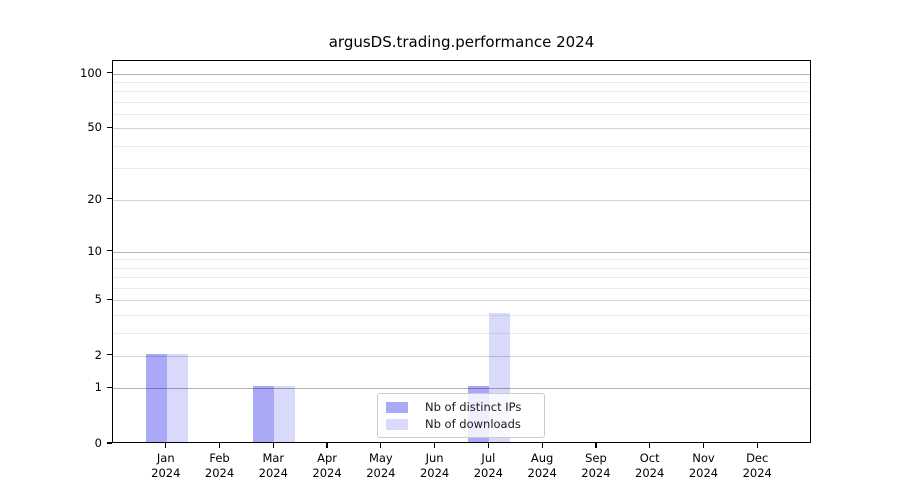 The image size is (900, 500). I want to click on bar-distinct-ips-jan, so click(156, 397).